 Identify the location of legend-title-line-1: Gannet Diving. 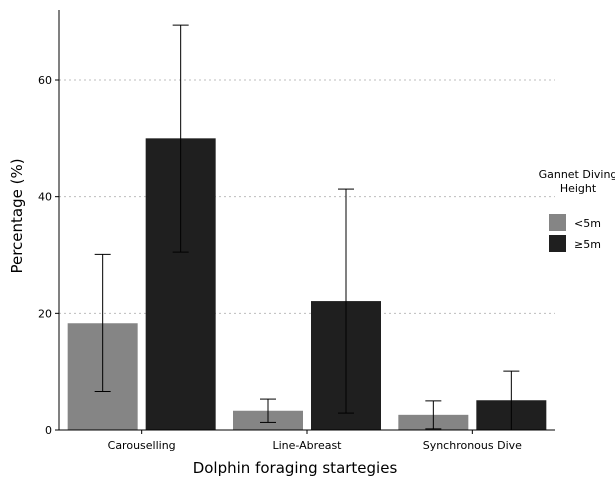
(577, 174).